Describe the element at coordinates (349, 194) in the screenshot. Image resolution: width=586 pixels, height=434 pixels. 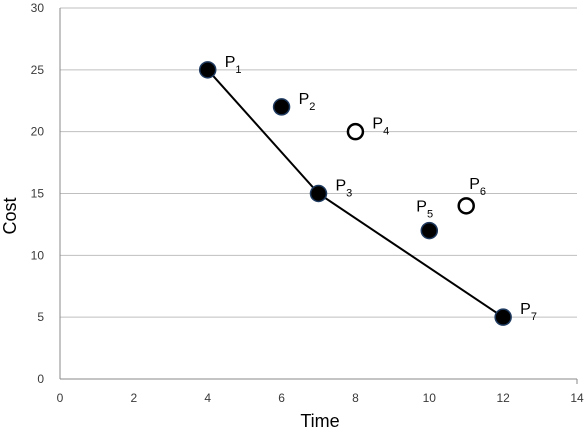
I see `point-label-subscript: 3` at that location.